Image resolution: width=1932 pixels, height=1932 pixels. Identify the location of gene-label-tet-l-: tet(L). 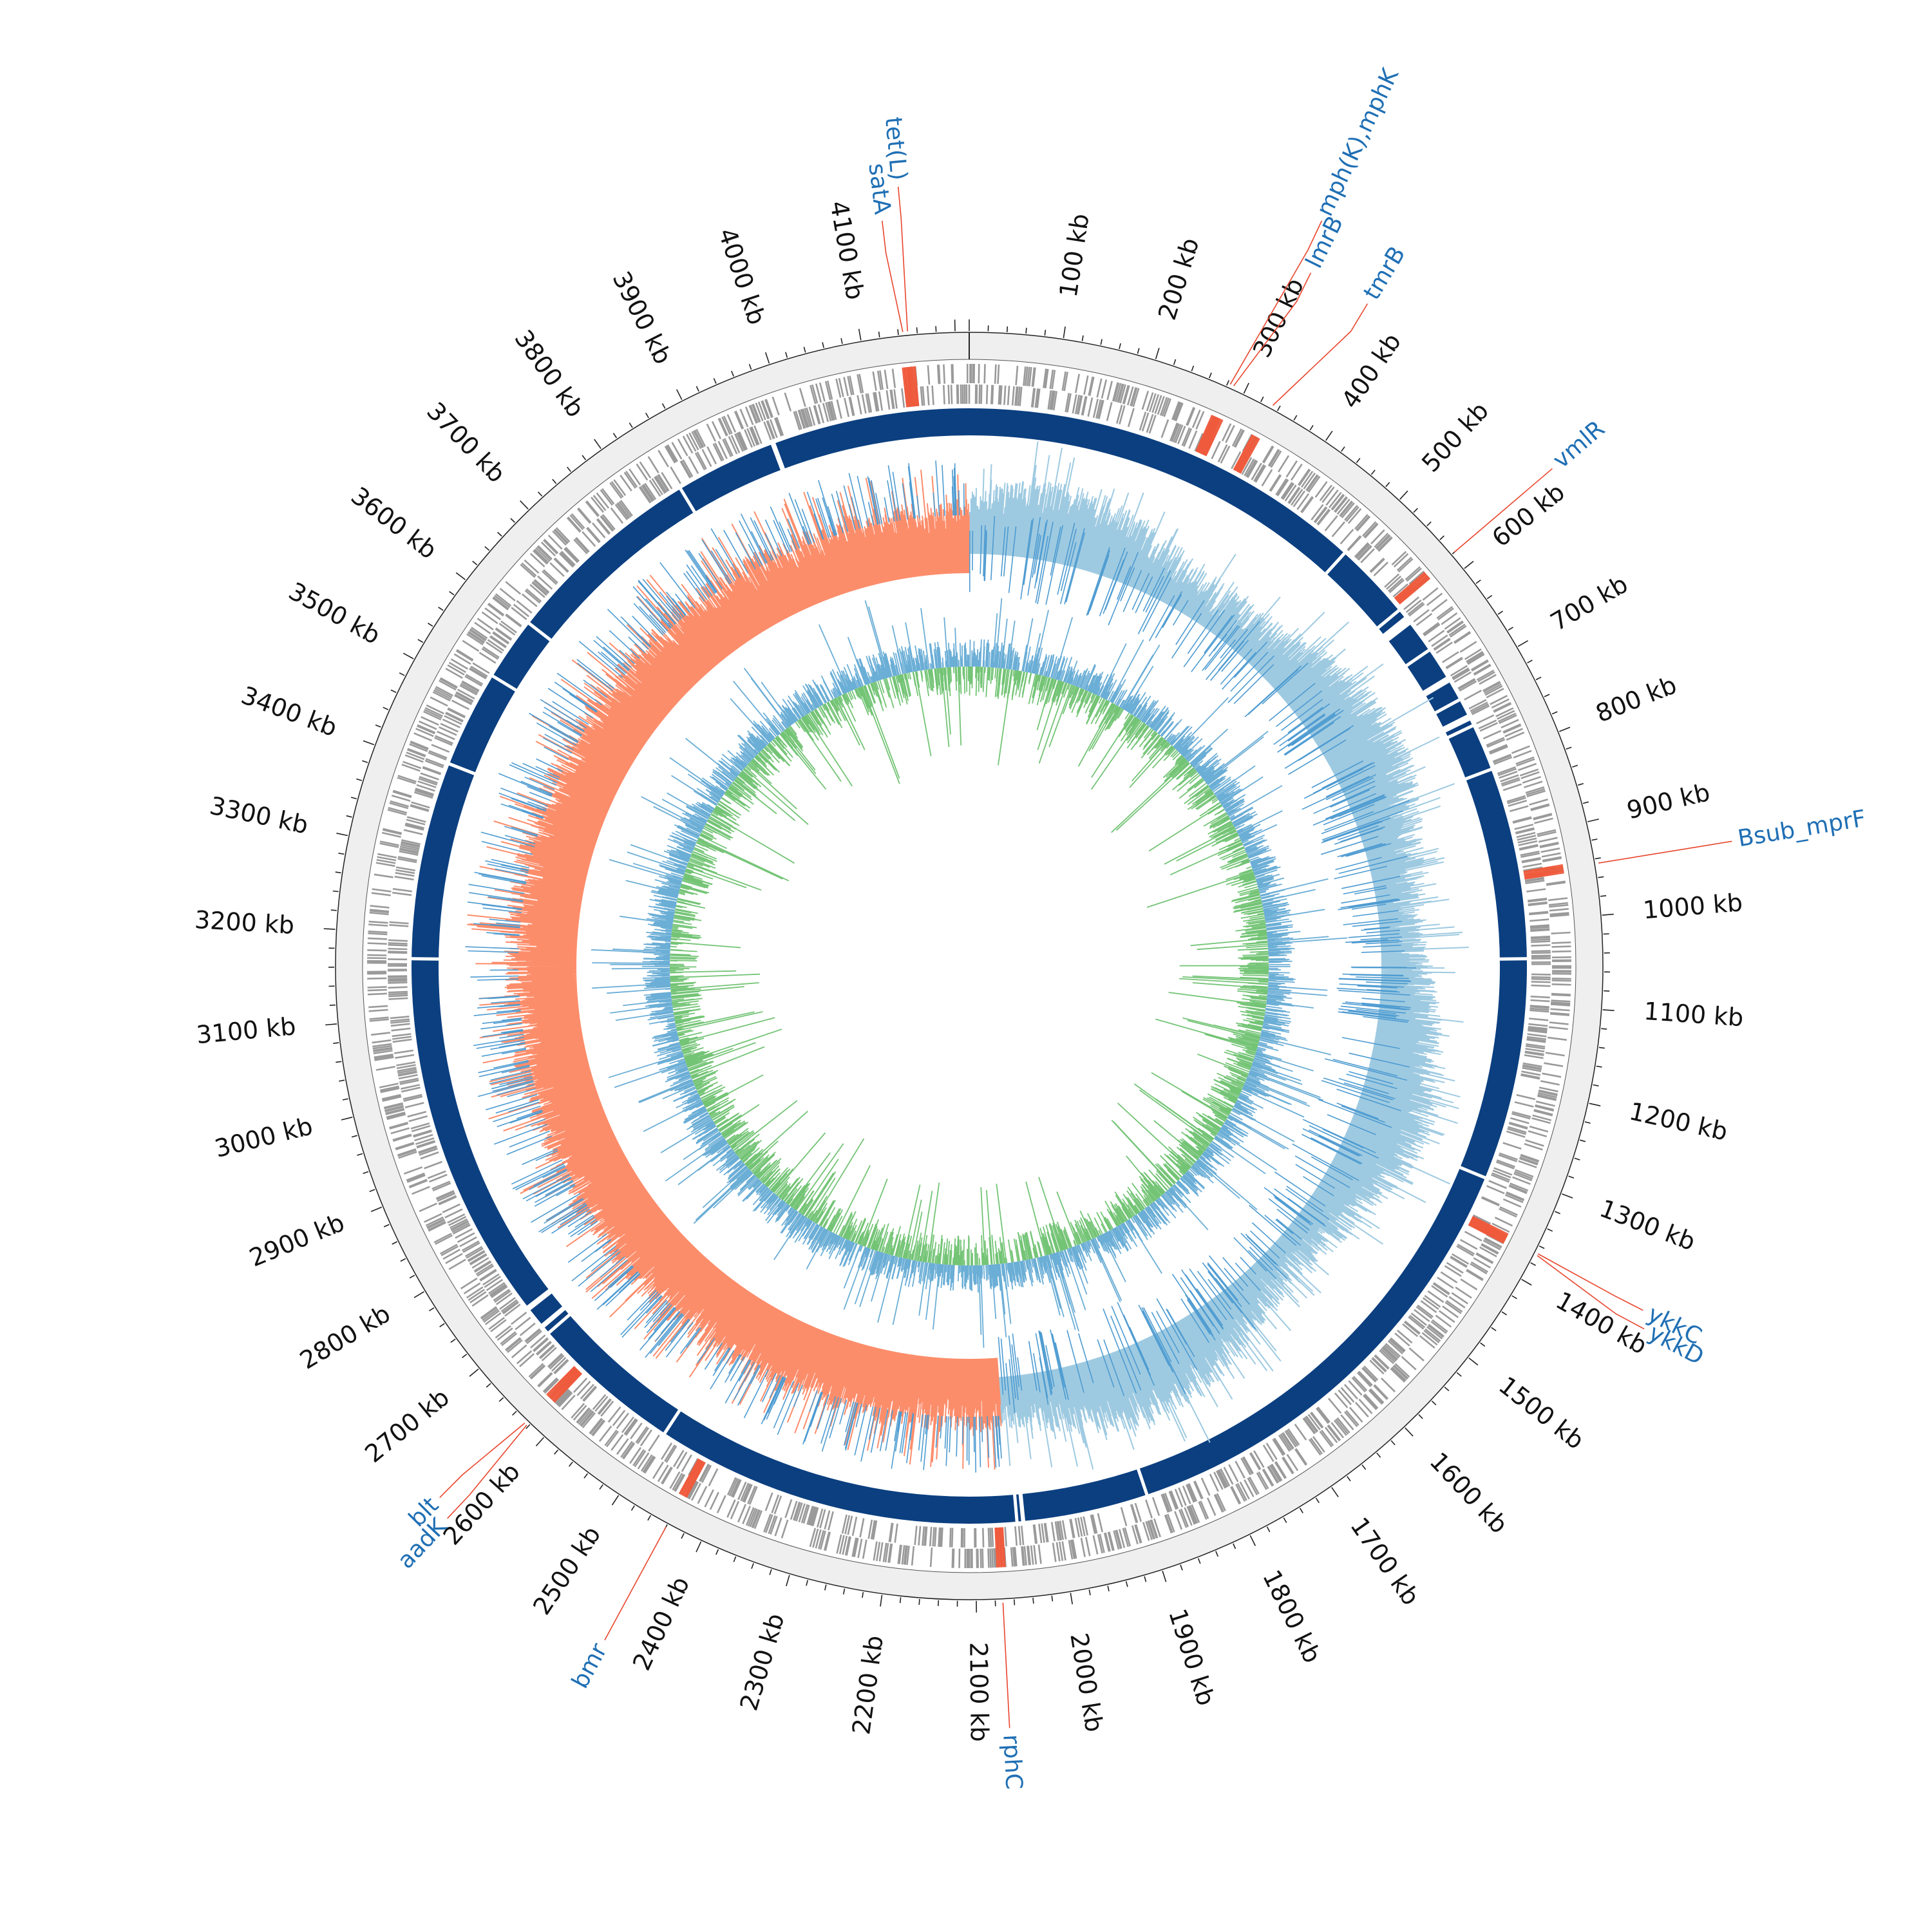
(896, 149).